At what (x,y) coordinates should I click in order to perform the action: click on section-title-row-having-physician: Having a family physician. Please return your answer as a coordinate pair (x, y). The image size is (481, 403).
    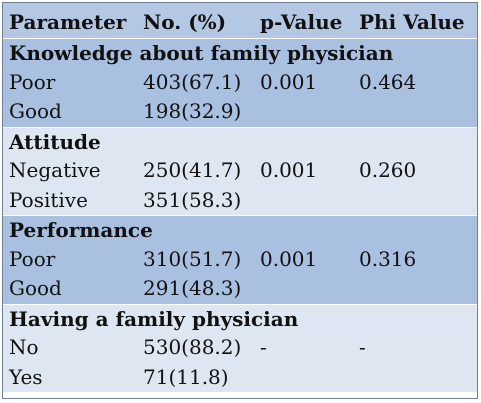
    Looking at the image, I should click on (240, 318).